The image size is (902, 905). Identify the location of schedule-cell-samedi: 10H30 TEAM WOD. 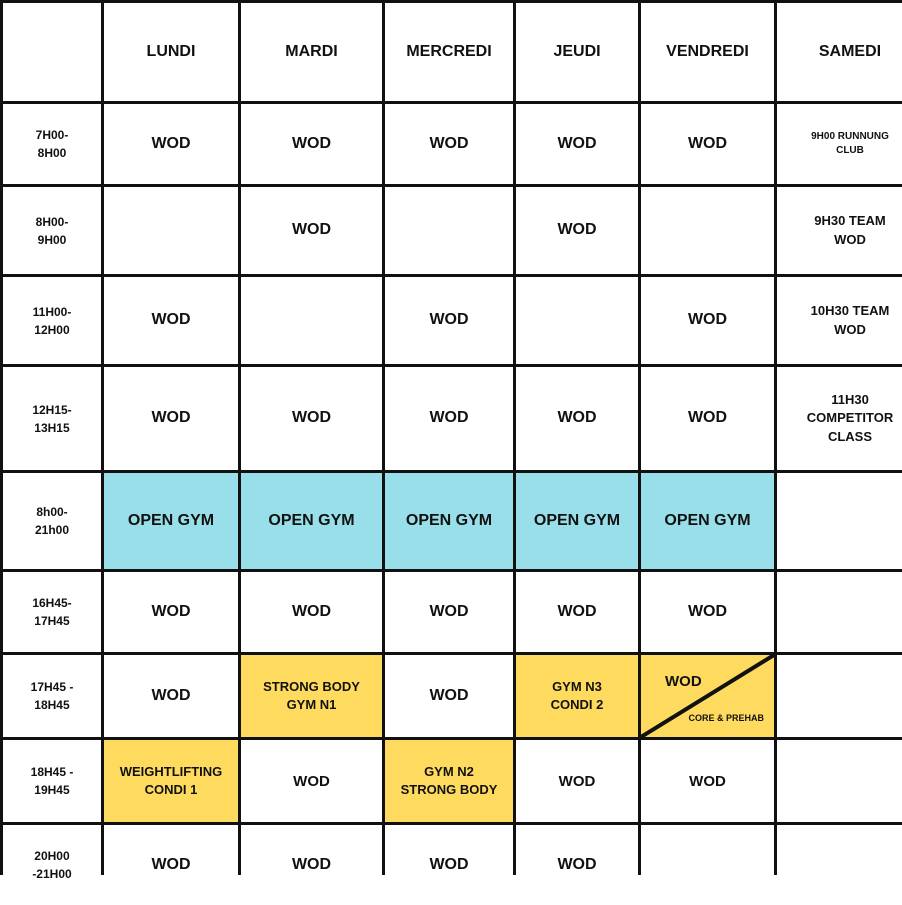
(839, 320).